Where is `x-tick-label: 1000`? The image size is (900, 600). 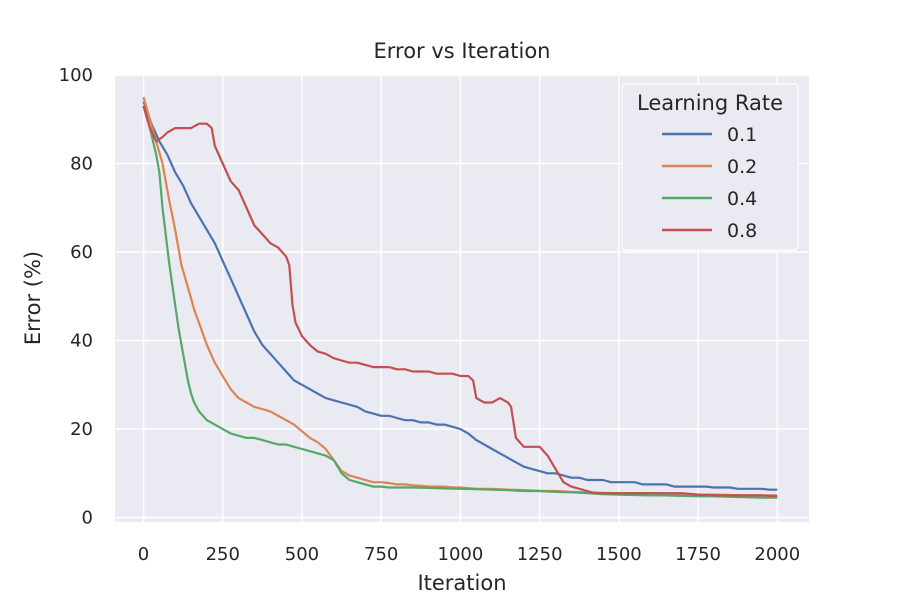 x-tick-label: 1000 is located at coordinates (461, 554).